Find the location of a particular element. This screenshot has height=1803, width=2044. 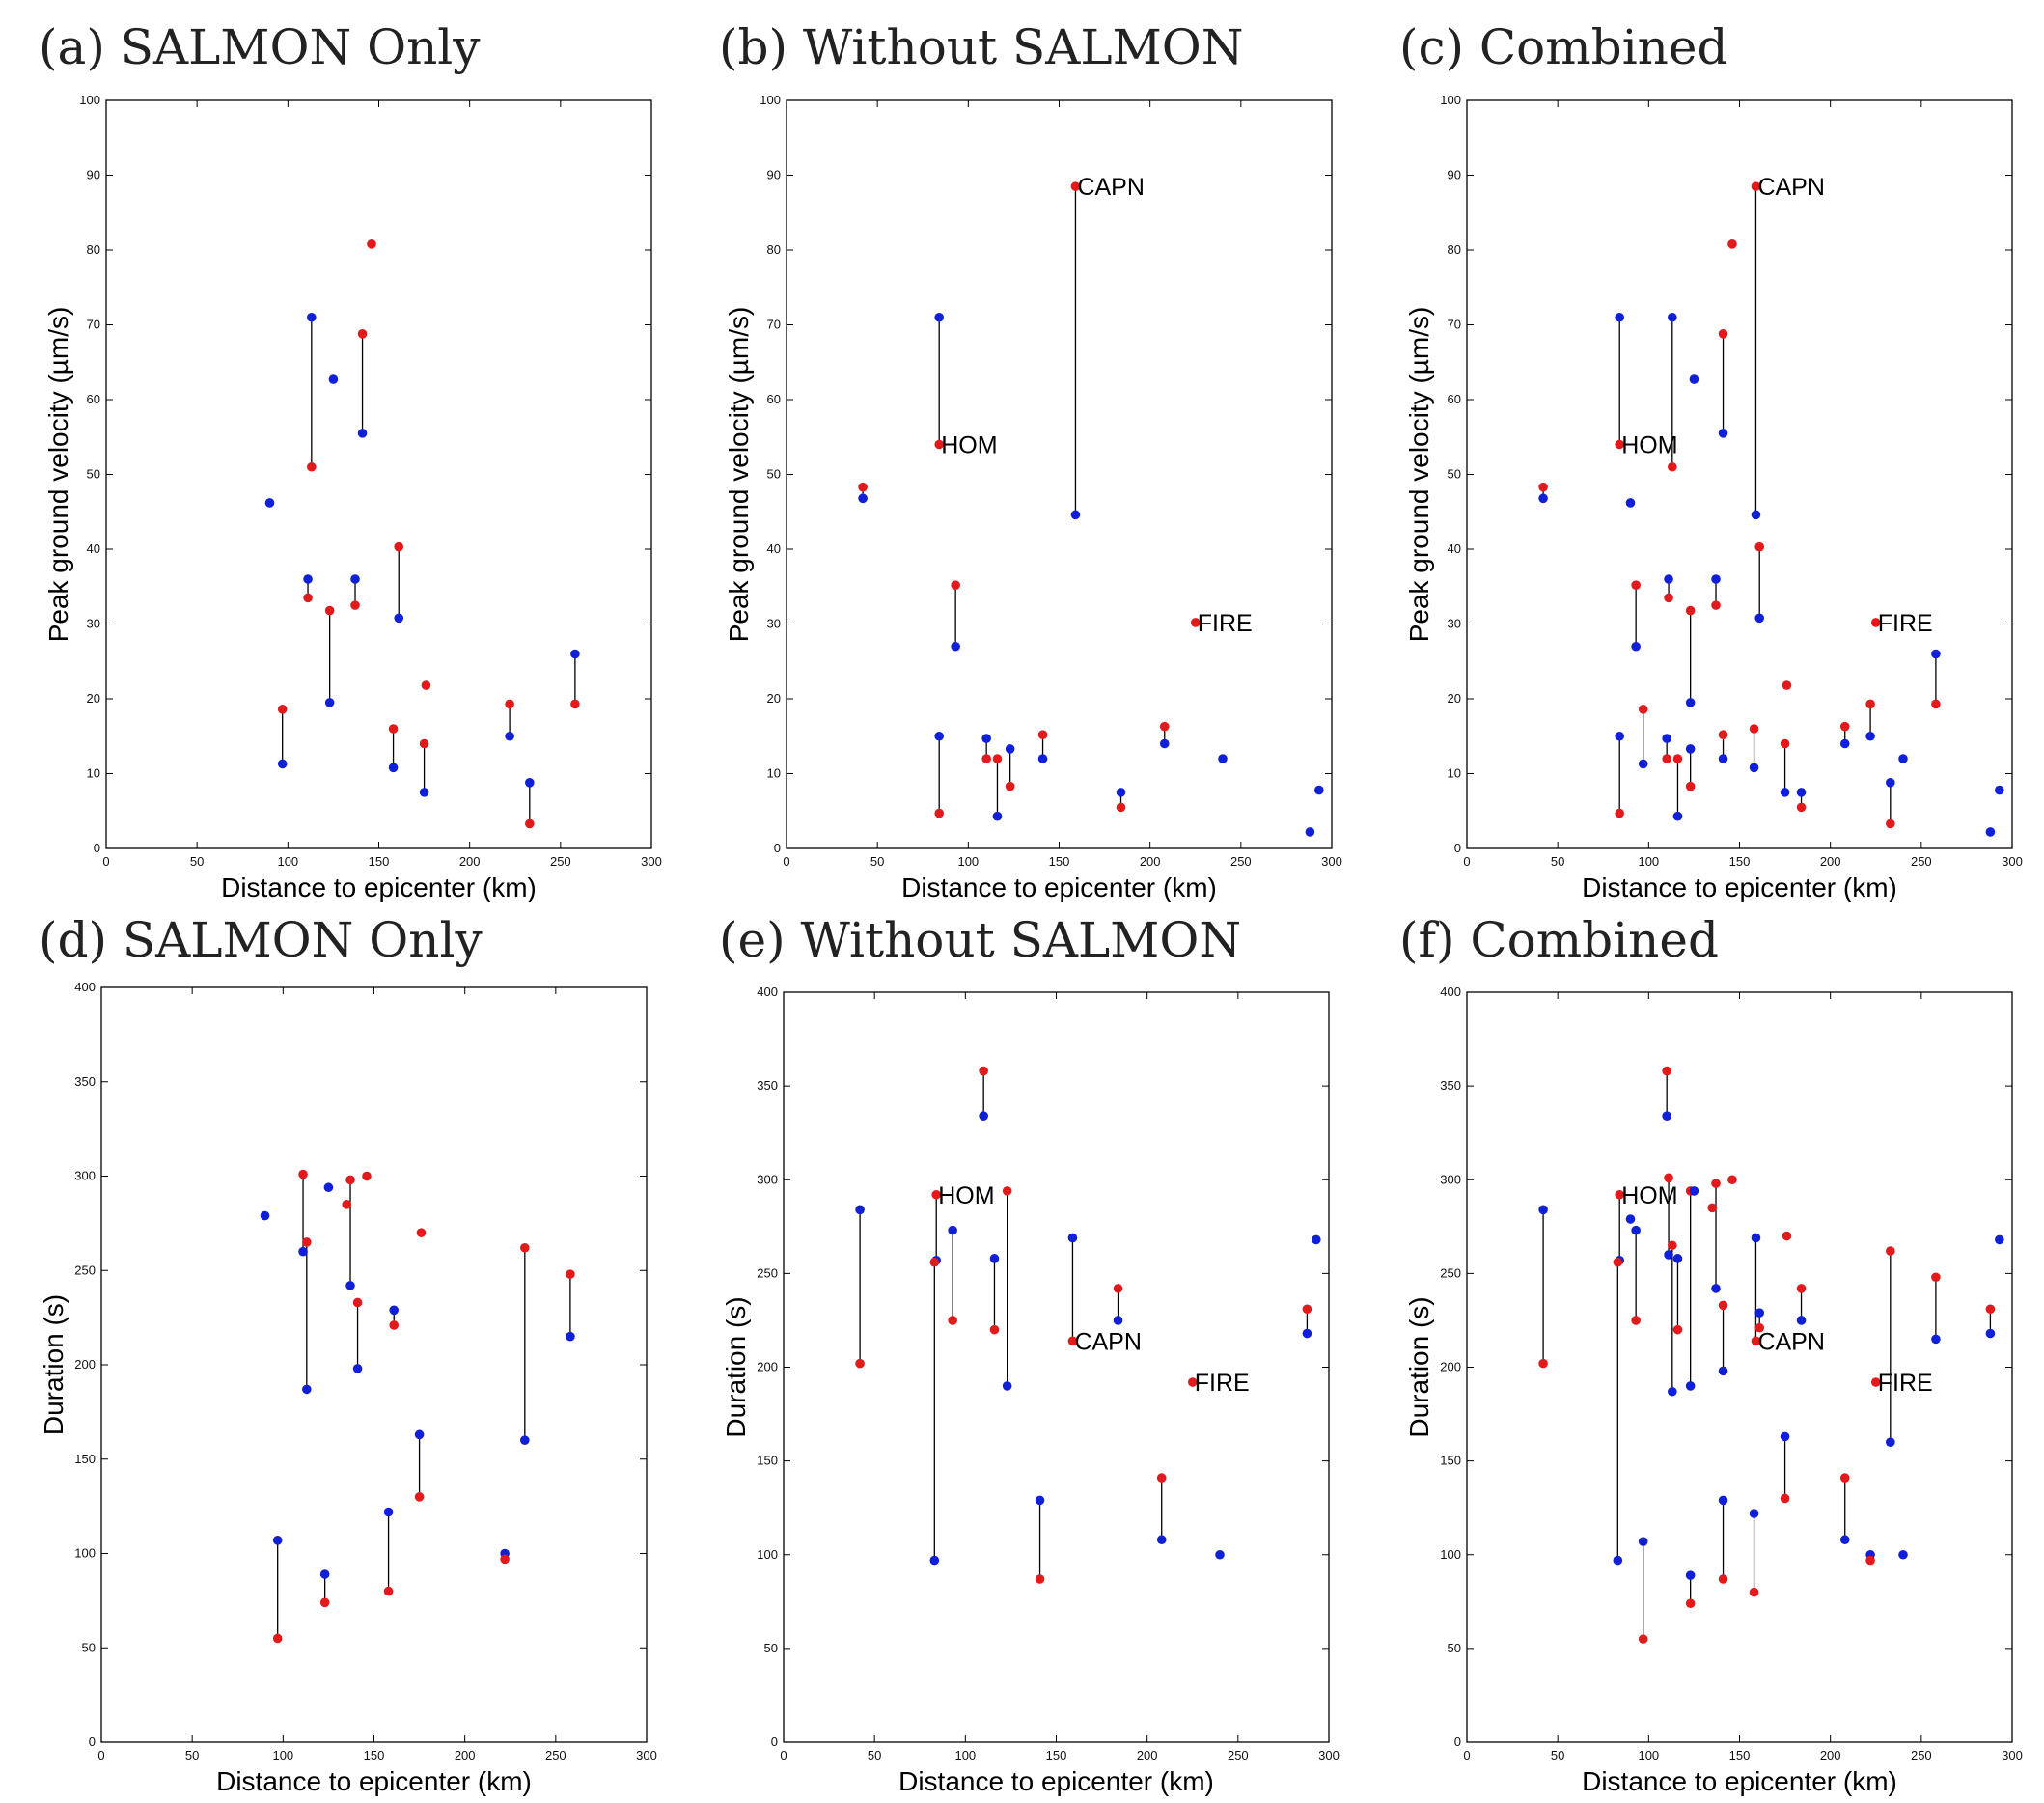

panel-title-a: (a) SALMON Only is located at coordinates (260, 47).